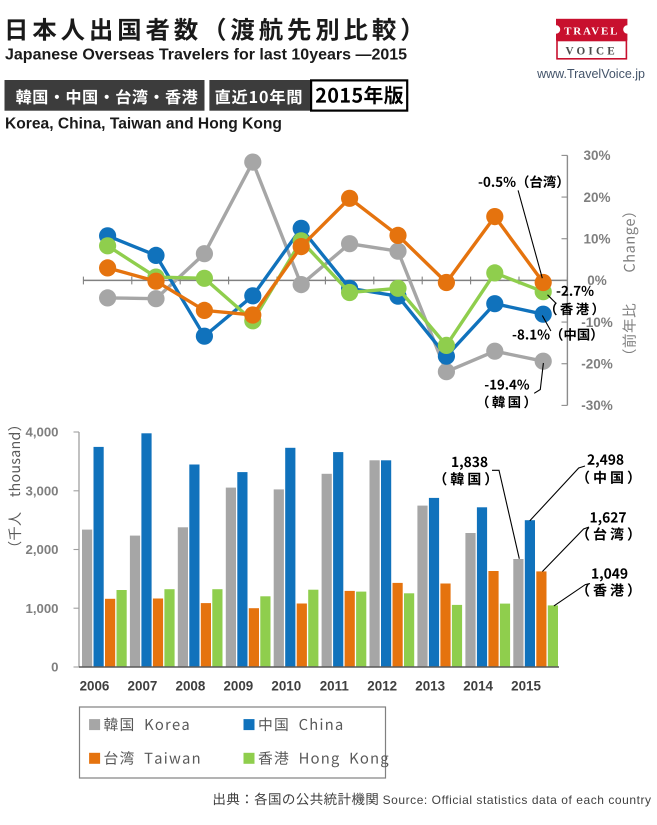  What do you see at coordinates (286, 686) in the screenshot?
I see `svg-text: 2010` at bounding box center [286, 686].